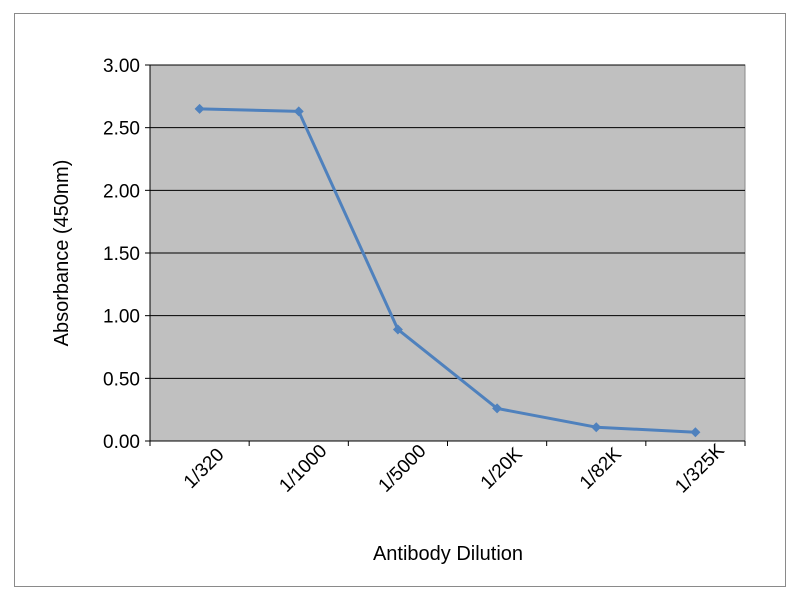 This screenshot has width=800, height=600. I want to click on y-tick-label: 3.00, so click(121, 66).